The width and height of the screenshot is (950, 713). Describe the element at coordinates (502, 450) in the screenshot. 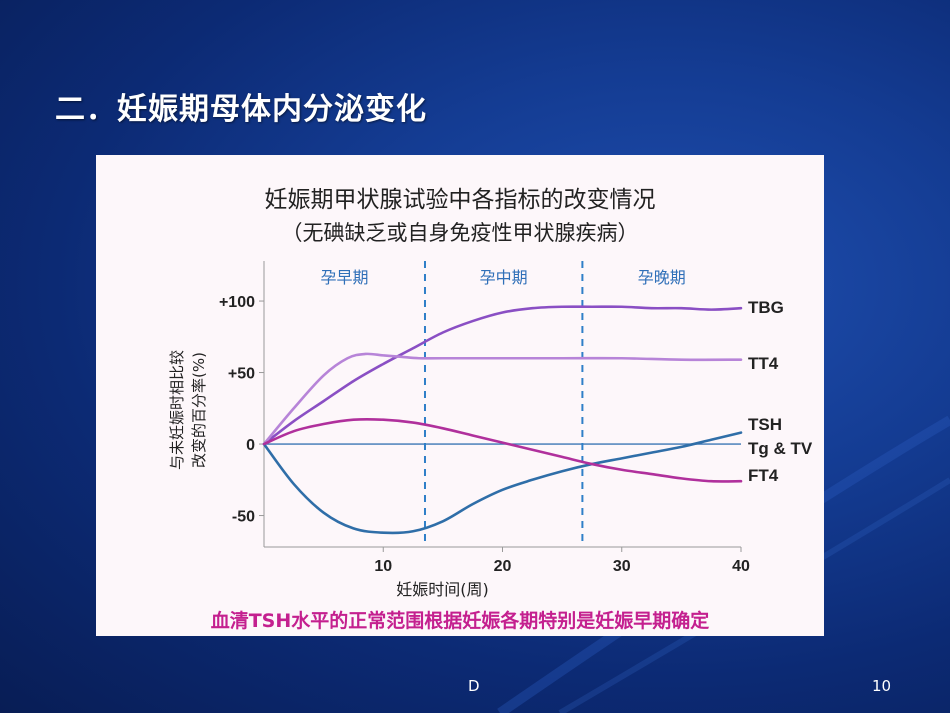

I see `series-line-ft4` at that location.